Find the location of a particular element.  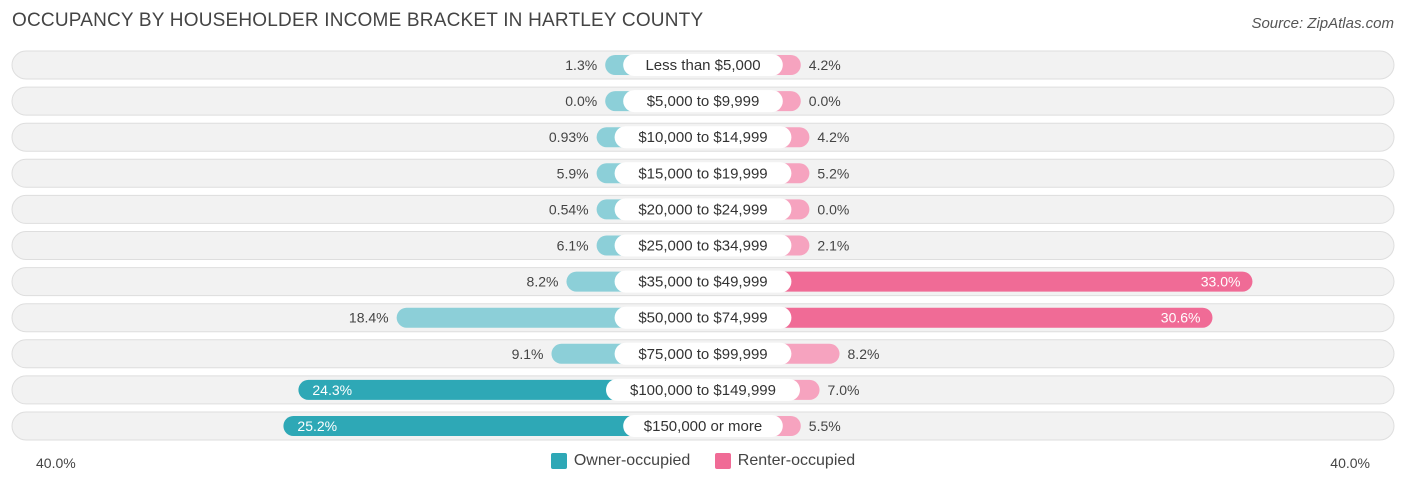

category-label: $35,000 to $49,999 is located at coordinates (702, 282).